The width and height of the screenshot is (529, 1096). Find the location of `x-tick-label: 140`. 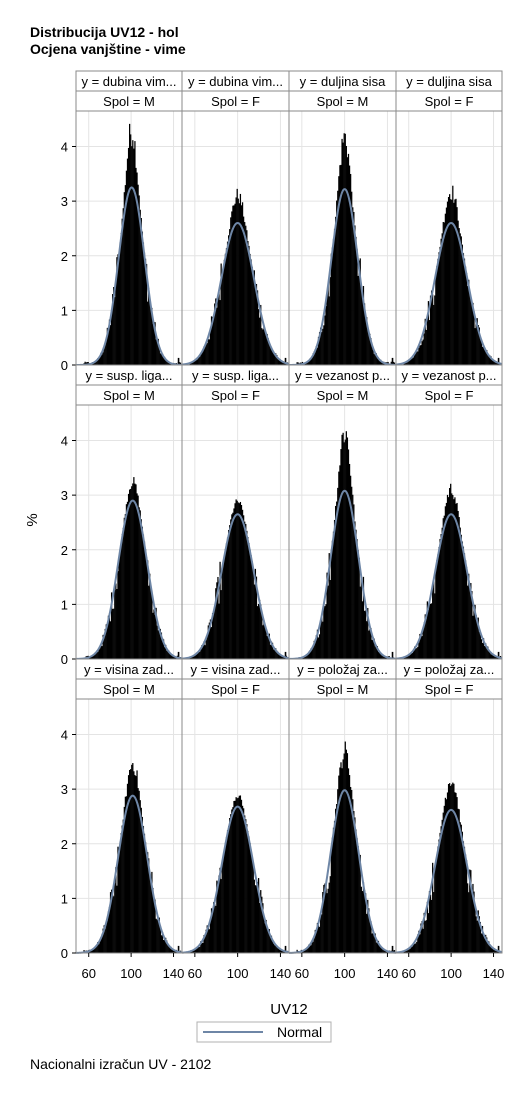

x-tick-label: 140 is located at coordinates (388, 973).